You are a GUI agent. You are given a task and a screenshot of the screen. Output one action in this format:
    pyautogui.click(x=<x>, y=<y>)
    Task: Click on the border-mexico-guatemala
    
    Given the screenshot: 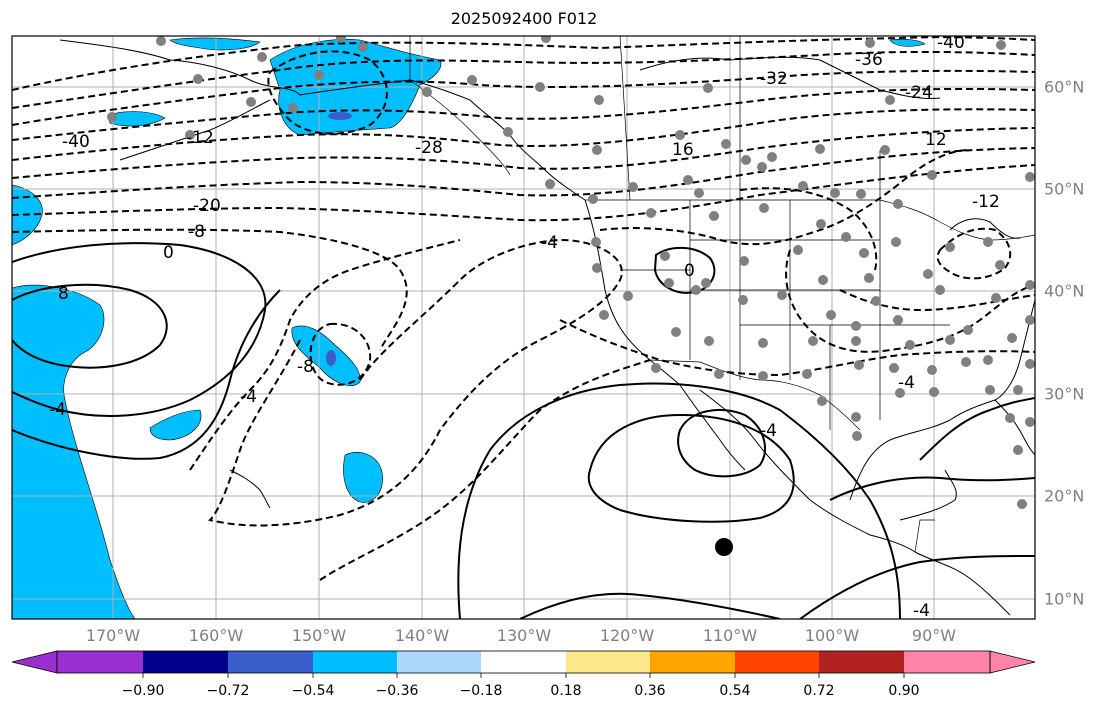 What is the action you would take?
    pyautogui.click(x=924, y=536)
    